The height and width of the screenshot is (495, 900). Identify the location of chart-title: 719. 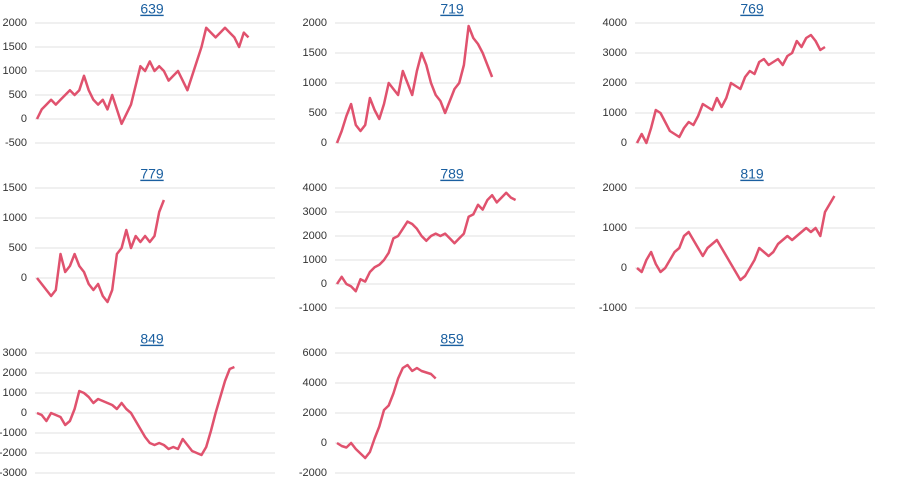
(452, 9).